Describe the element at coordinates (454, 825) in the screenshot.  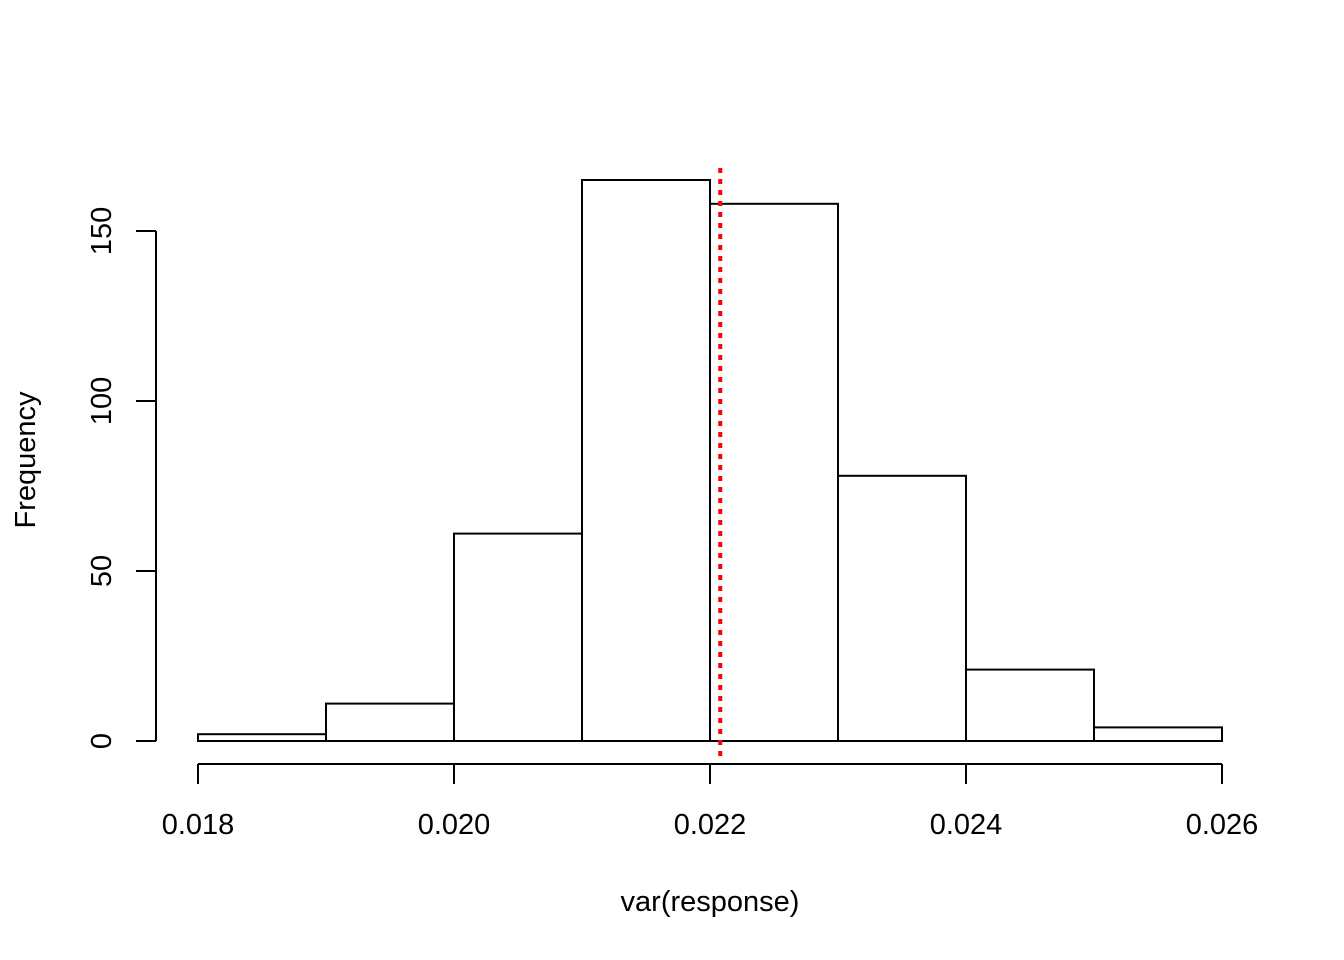
I see `x-tick-label: 0.020` at that location.